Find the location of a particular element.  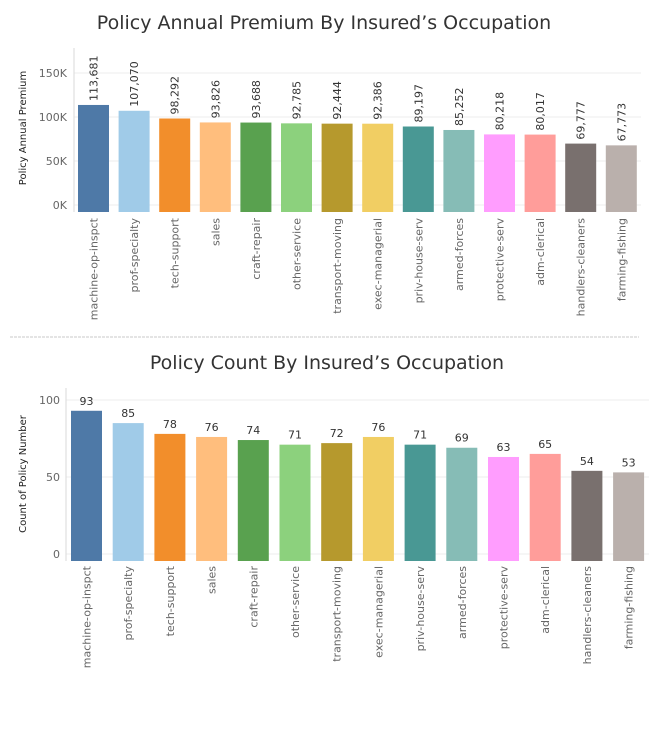

premium-category-label: handlers-cleaners is located at coordinates (581, 267).